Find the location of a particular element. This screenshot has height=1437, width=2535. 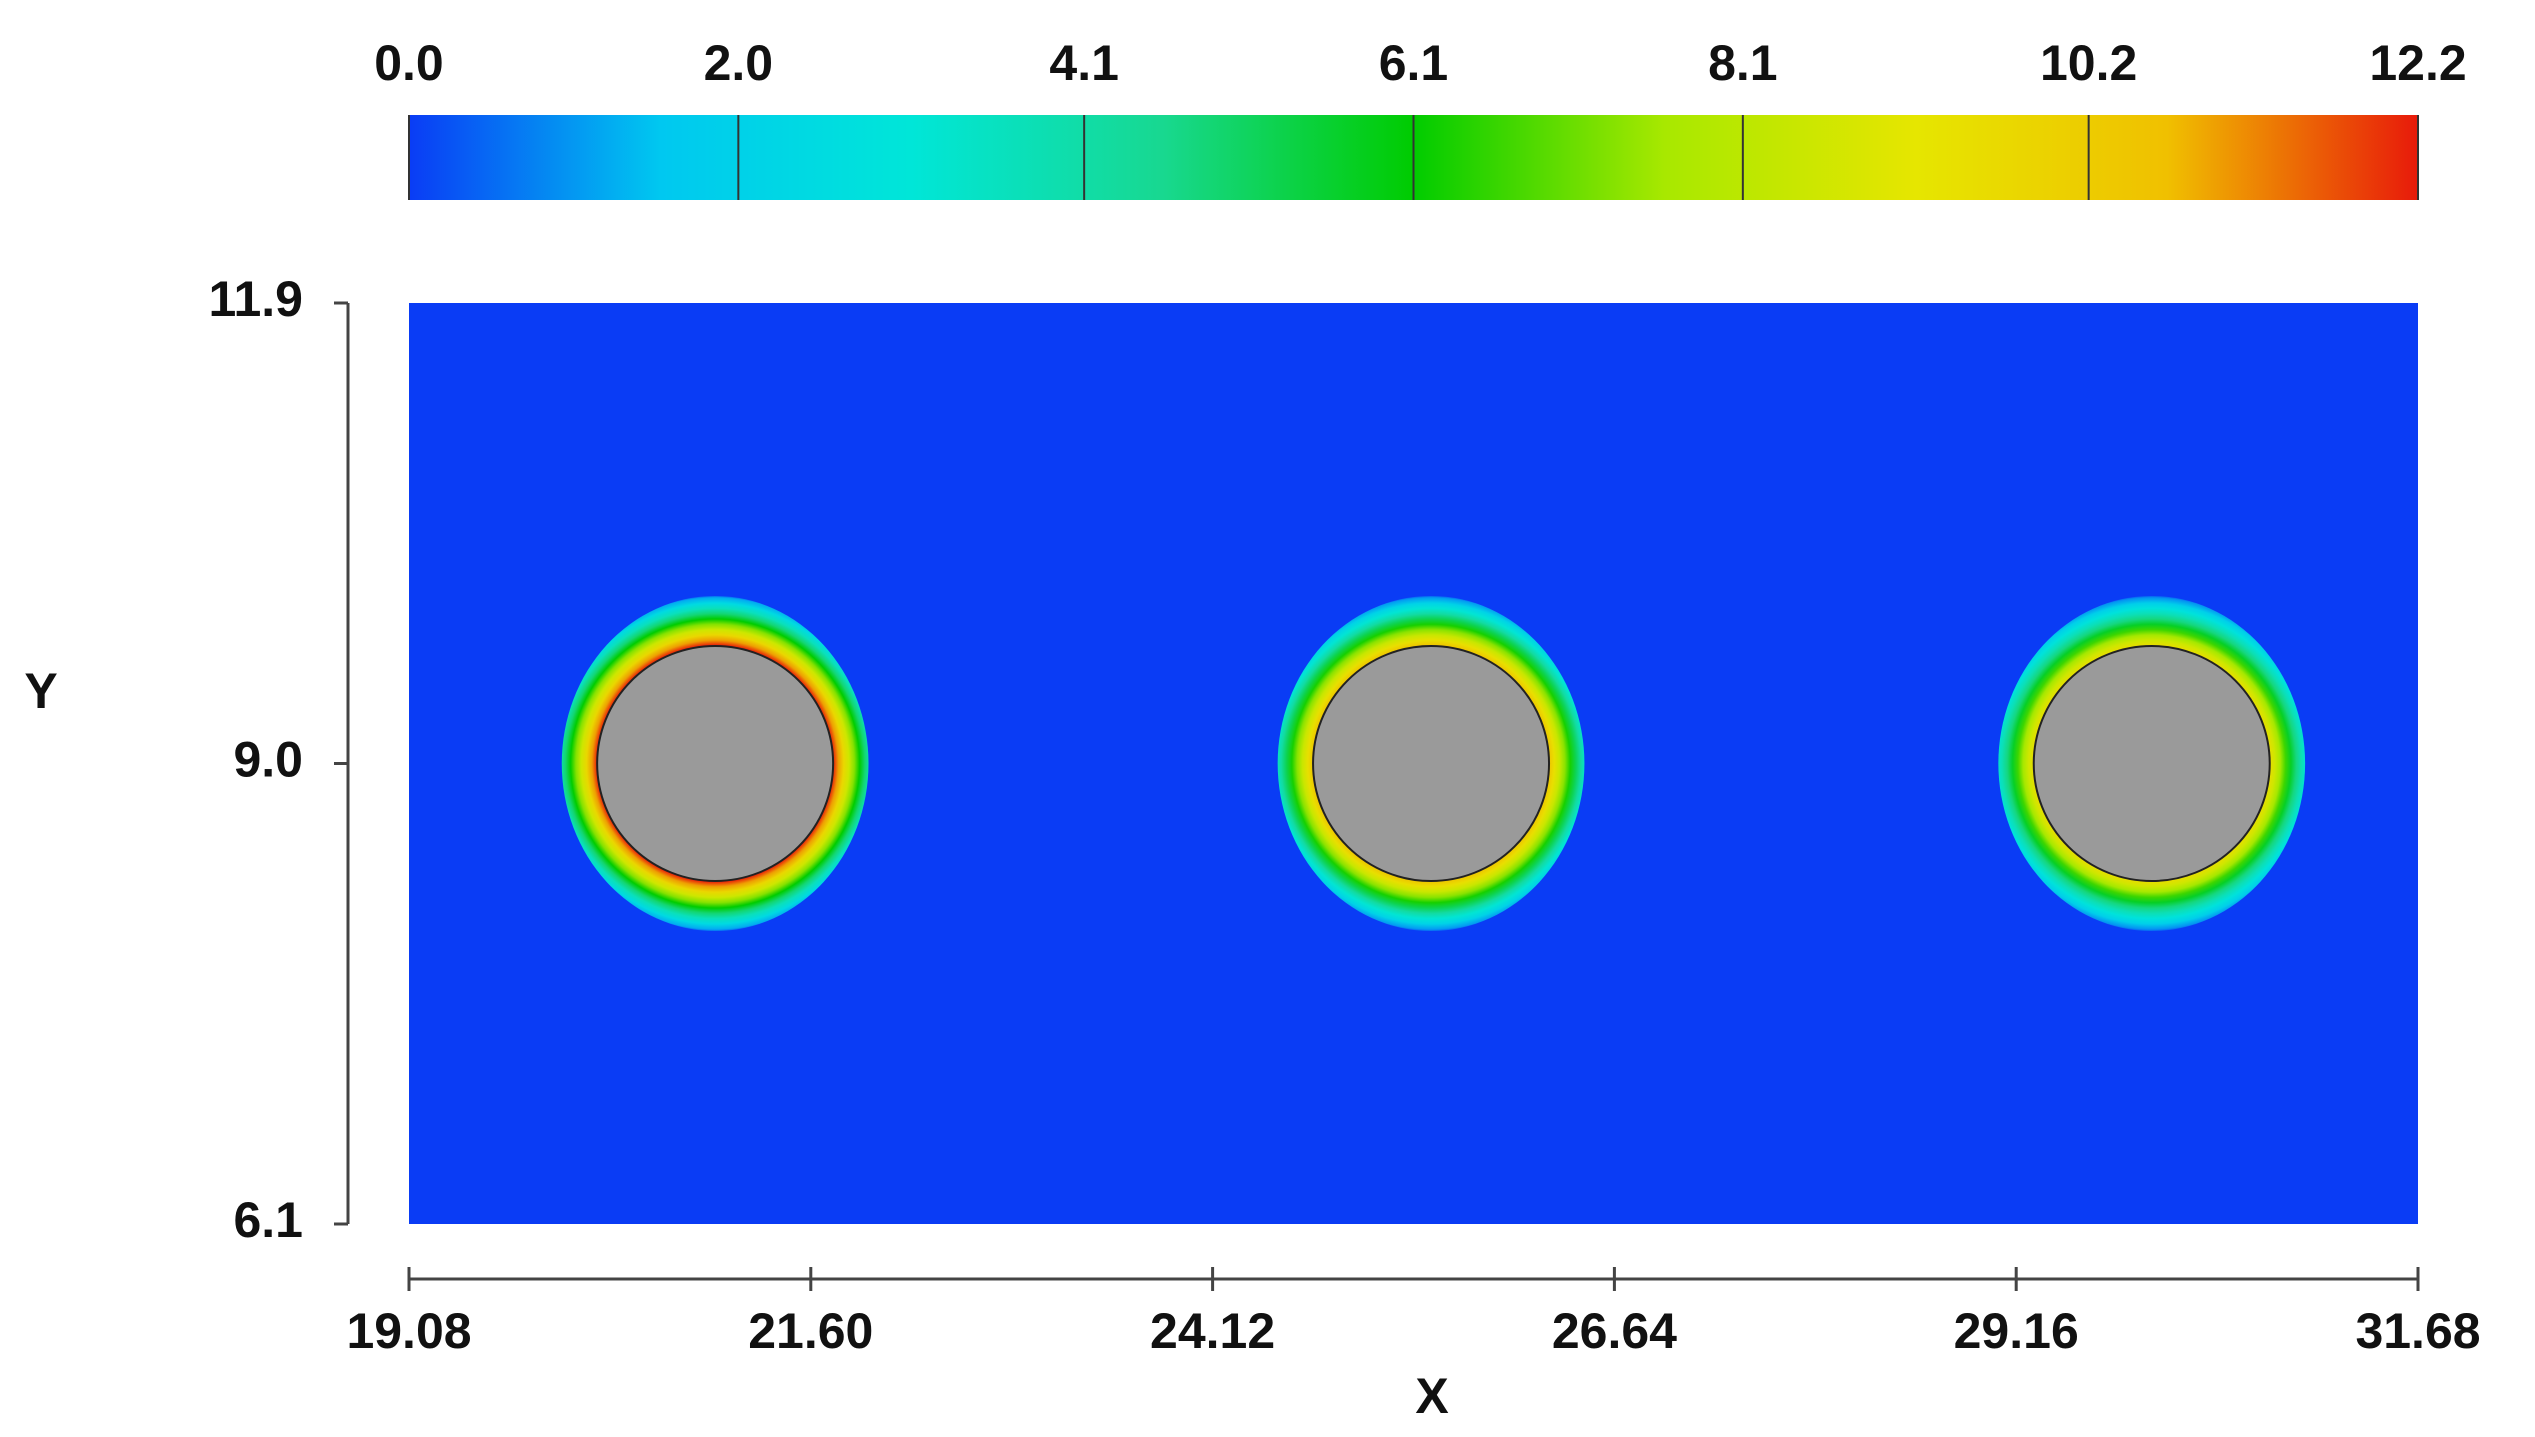

x-tick-label: 19.08 is located at coordinates (408, 1331).